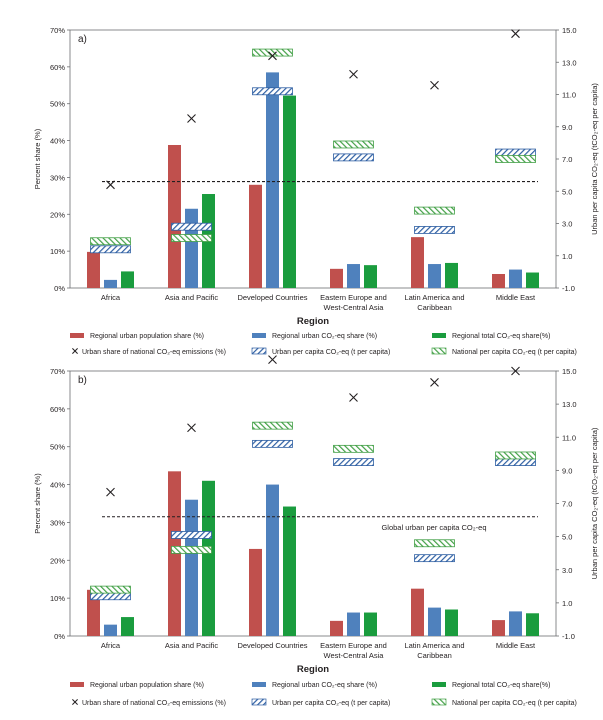 This screenshot has width=603, height=720. I want to click on y-tick-label: 0%, so click(59, 288).